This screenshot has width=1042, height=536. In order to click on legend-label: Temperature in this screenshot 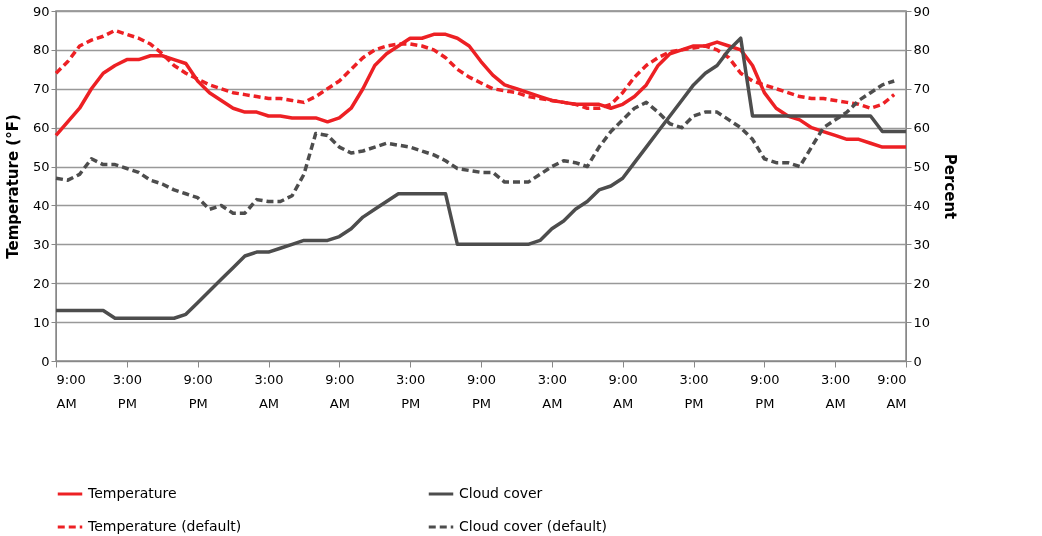, I will do `click(132, 493)`.